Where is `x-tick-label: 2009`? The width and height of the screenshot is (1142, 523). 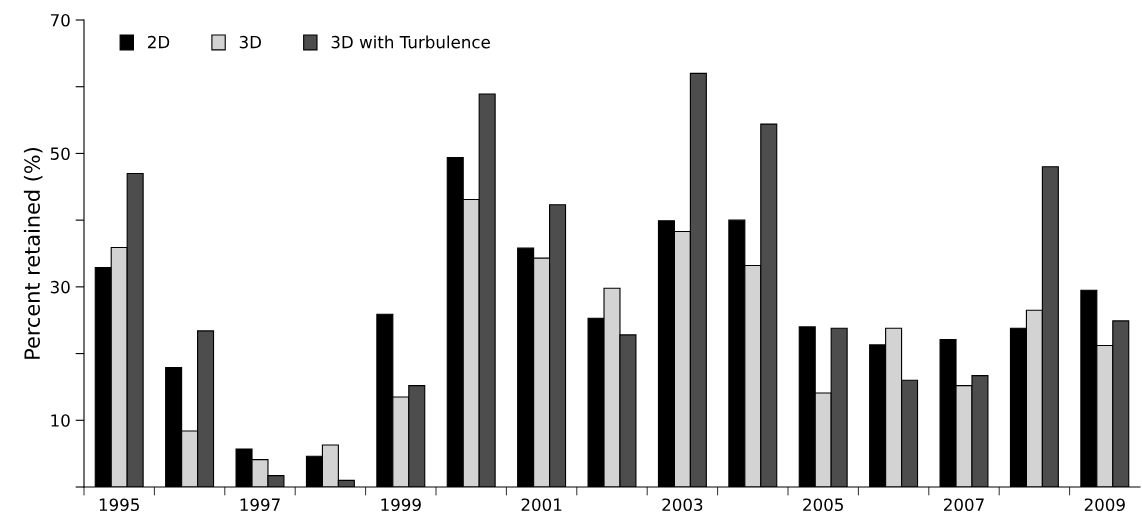
x-tick-label: 2009 is located at coordinates (1104, 505).